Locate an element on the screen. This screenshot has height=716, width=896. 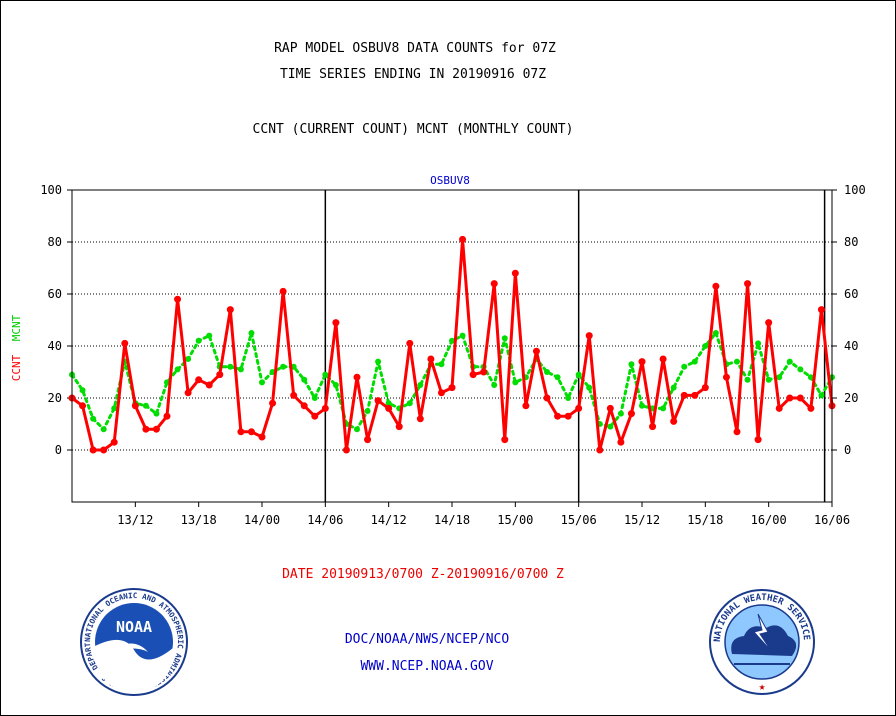
x-tick-label-14-00: 14/00 is located at coordinates (262, 520).